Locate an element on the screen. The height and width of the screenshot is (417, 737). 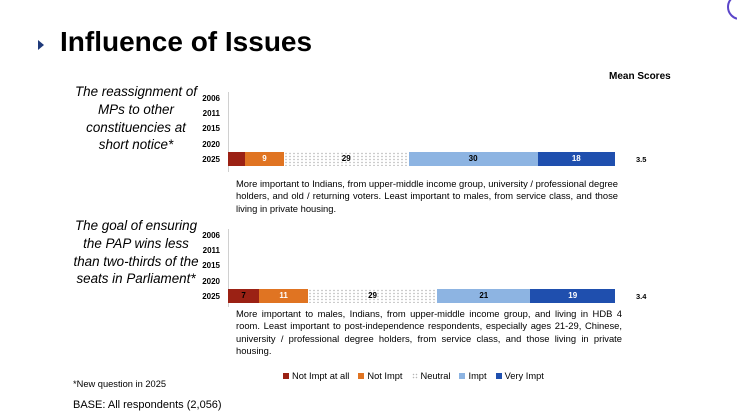
legend-label-impt: Impt is located at coordinates (477, 376).